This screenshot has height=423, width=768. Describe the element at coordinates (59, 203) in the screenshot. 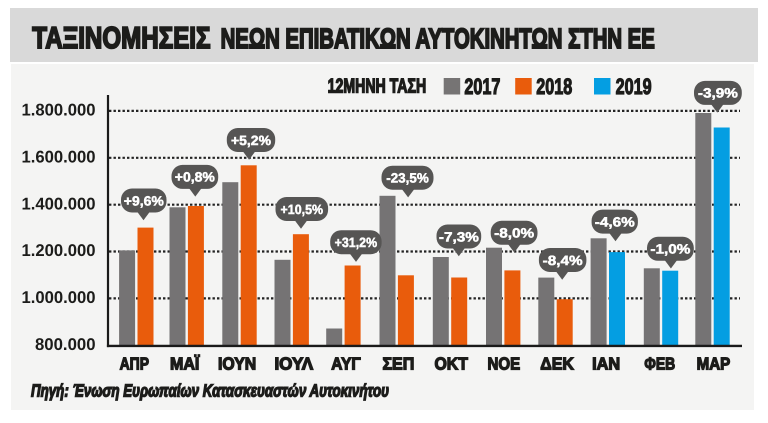

I see `svg-text: 1.400.000` at that location.